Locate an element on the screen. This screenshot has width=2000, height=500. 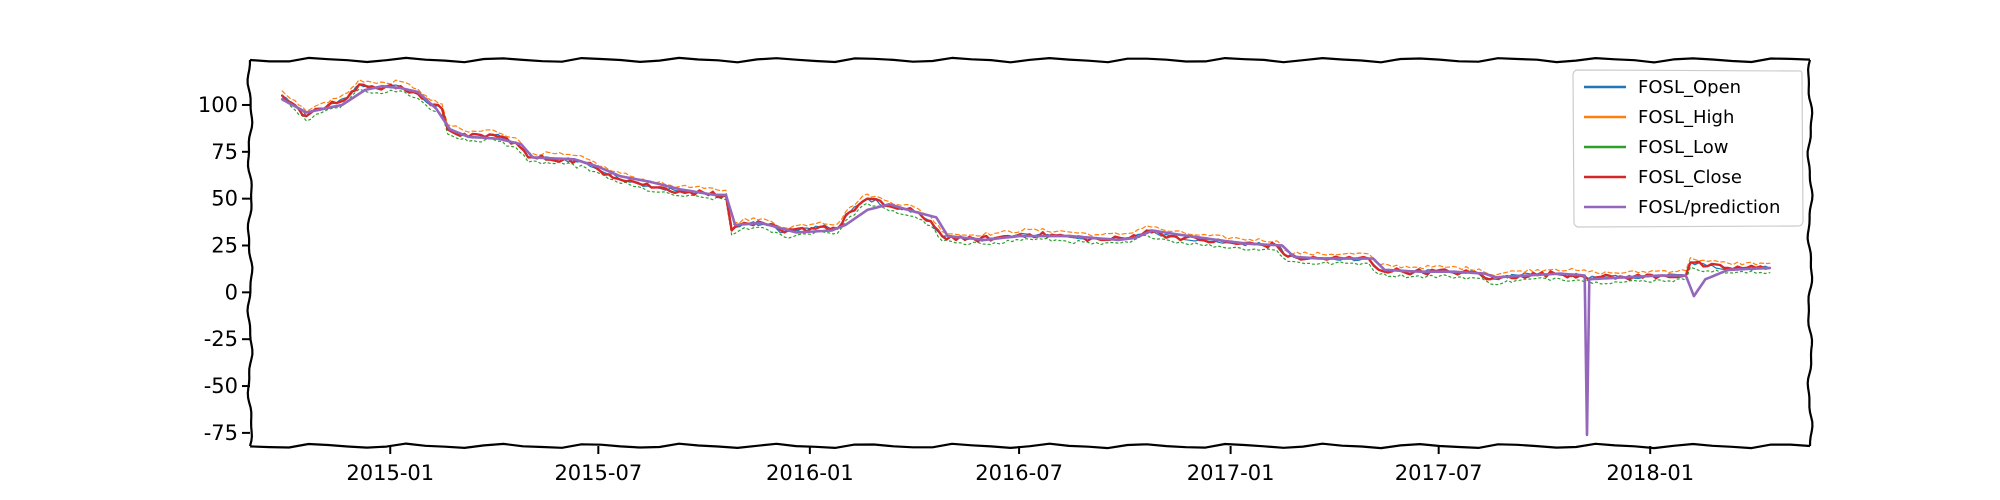
y-tick-label: 100 is located at coordinates (218, 105).